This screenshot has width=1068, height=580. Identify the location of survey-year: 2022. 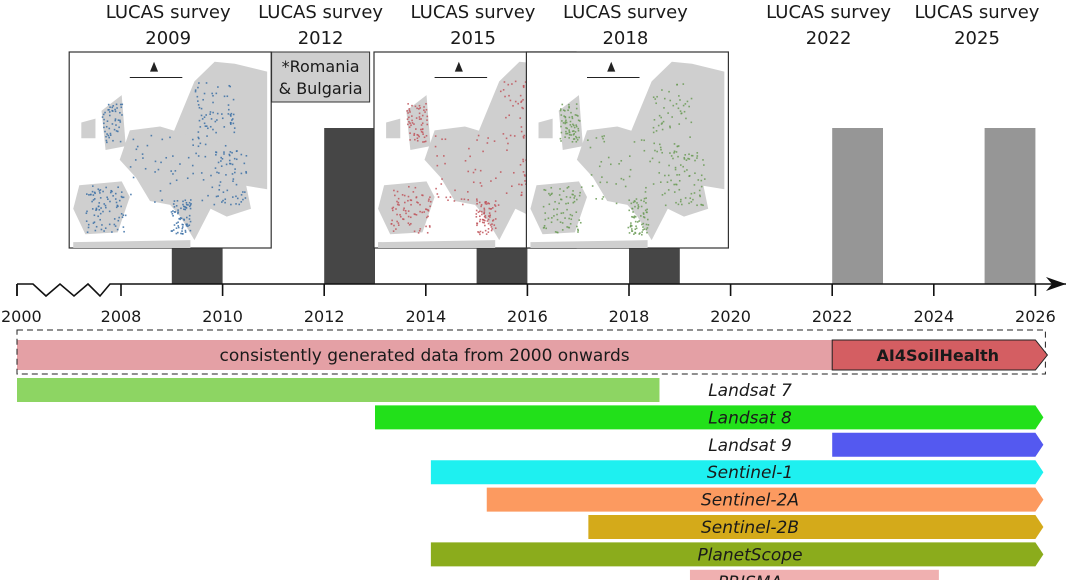
(829, 38).